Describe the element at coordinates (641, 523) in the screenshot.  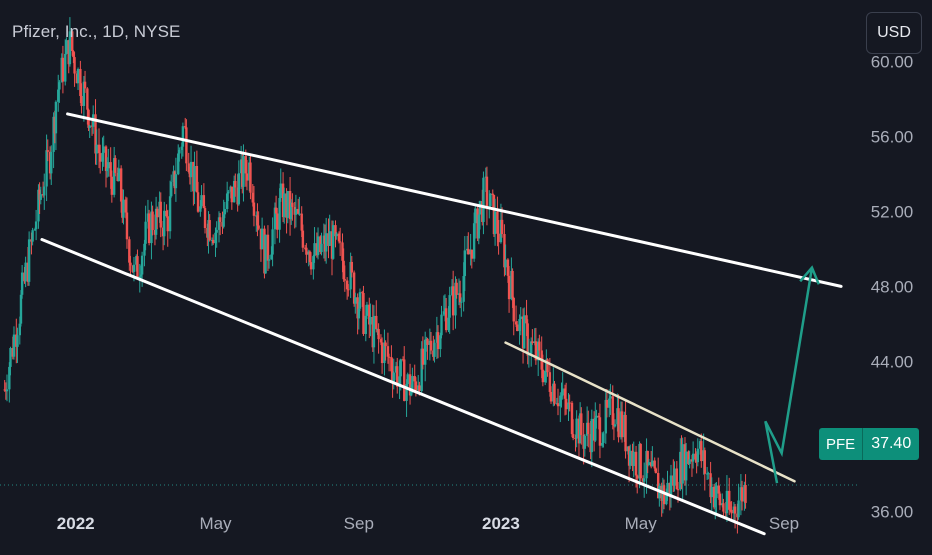
I see `x-tick-label: May` at that location.